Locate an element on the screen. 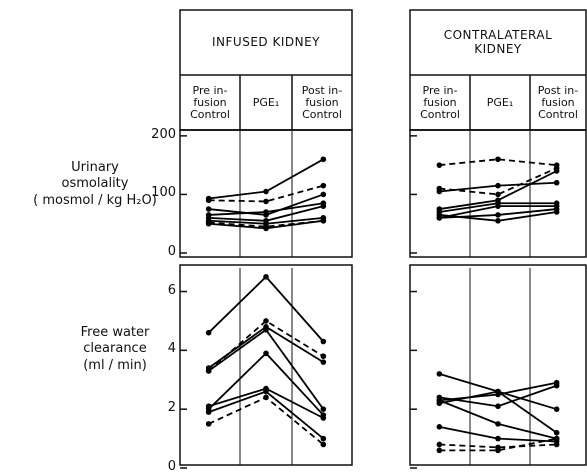 This screenshot has height=474, width=587. y-tick-label: 2 is located at coordinates (171, 408).